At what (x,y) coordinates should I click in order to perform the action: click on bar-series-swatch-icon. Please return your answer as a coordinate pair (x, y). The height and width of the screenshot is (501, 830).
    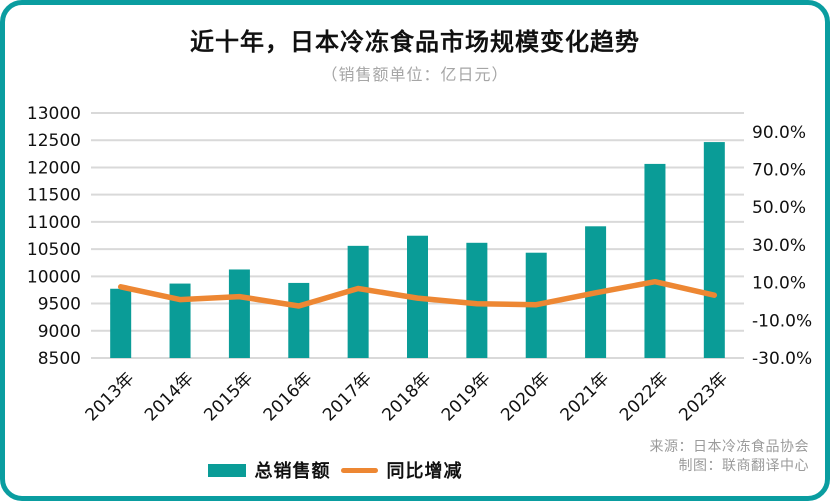
    Looking at the image, I should click on (226, 470).